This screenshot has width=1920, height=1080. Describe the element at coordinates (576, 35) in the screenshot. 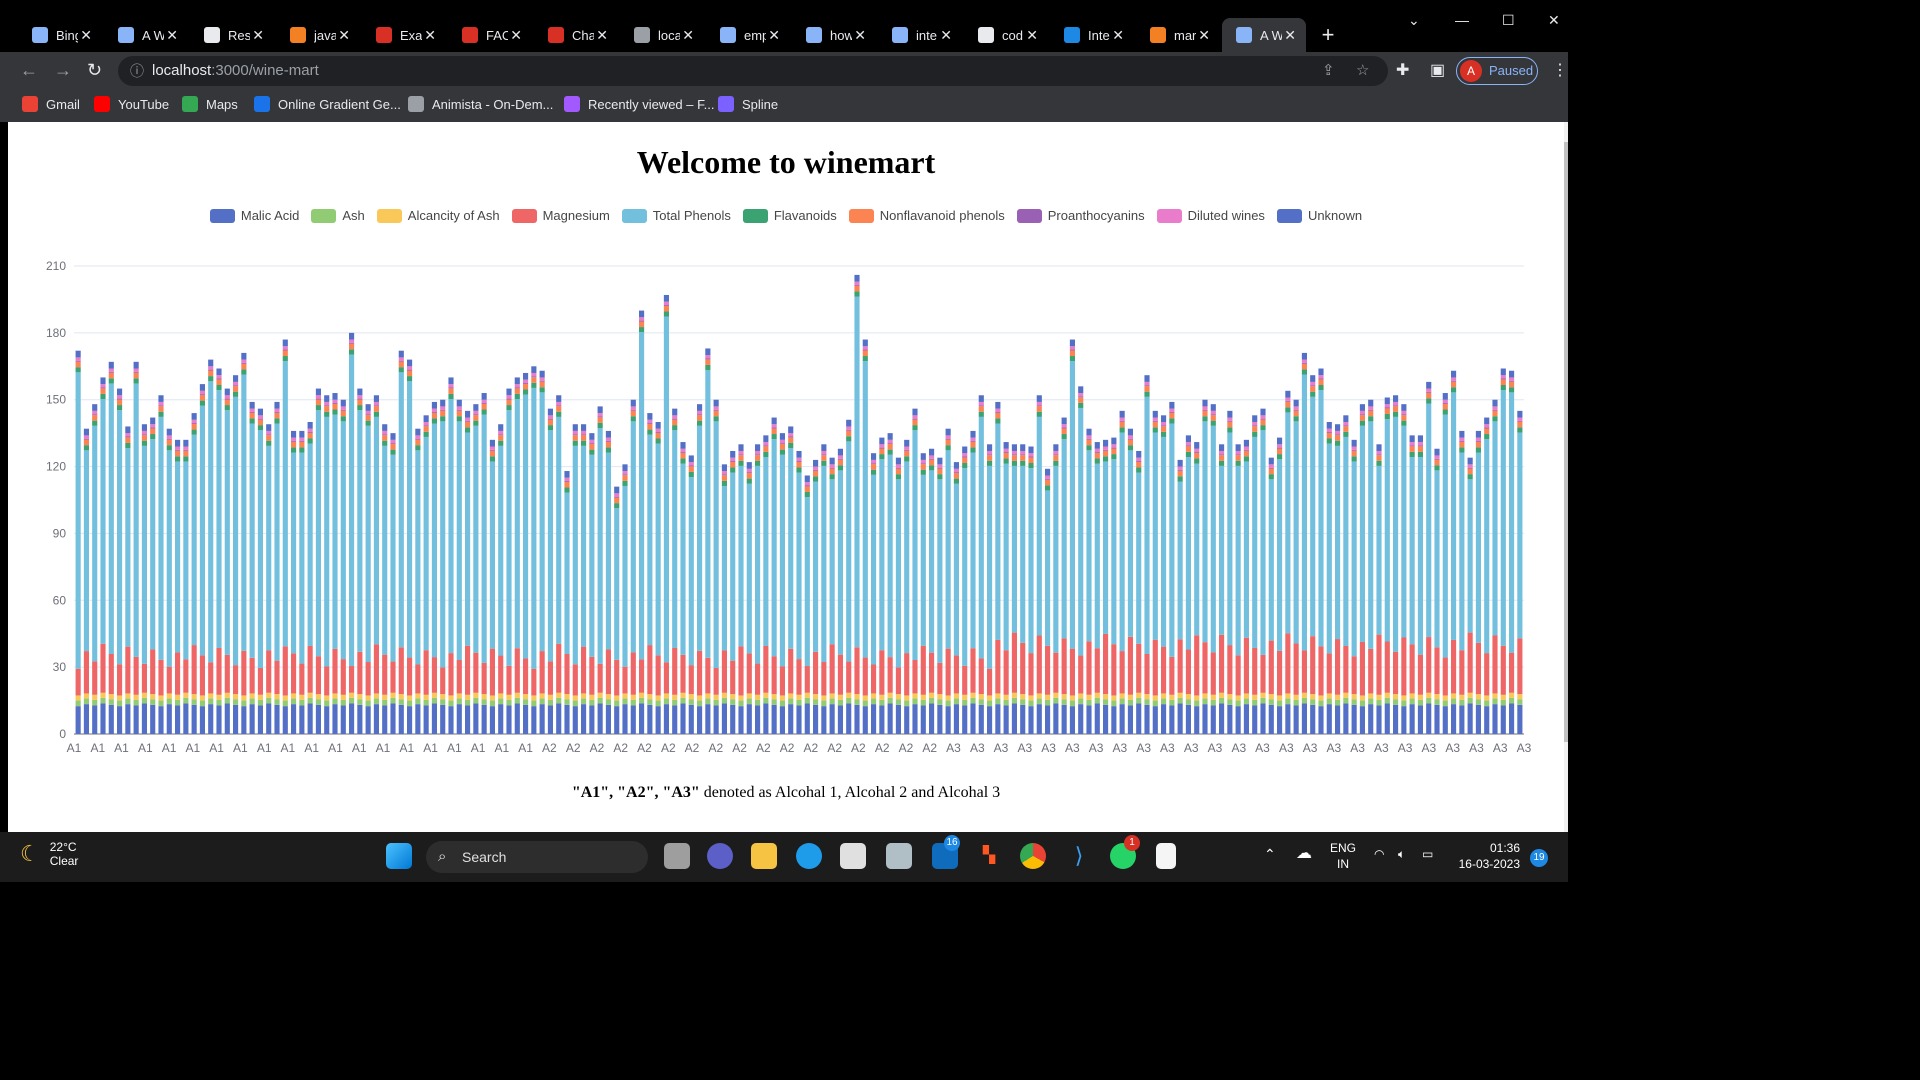

I see `browser-tab: Cha ✕` at that location.